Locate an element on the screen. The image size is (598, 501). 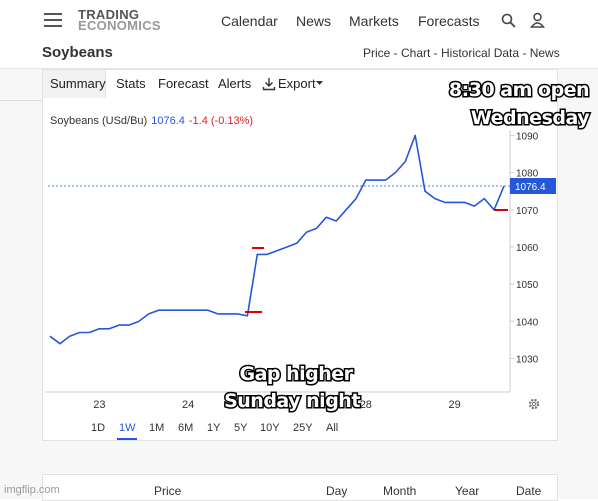
export-icon is located at coordinates (269, 84).